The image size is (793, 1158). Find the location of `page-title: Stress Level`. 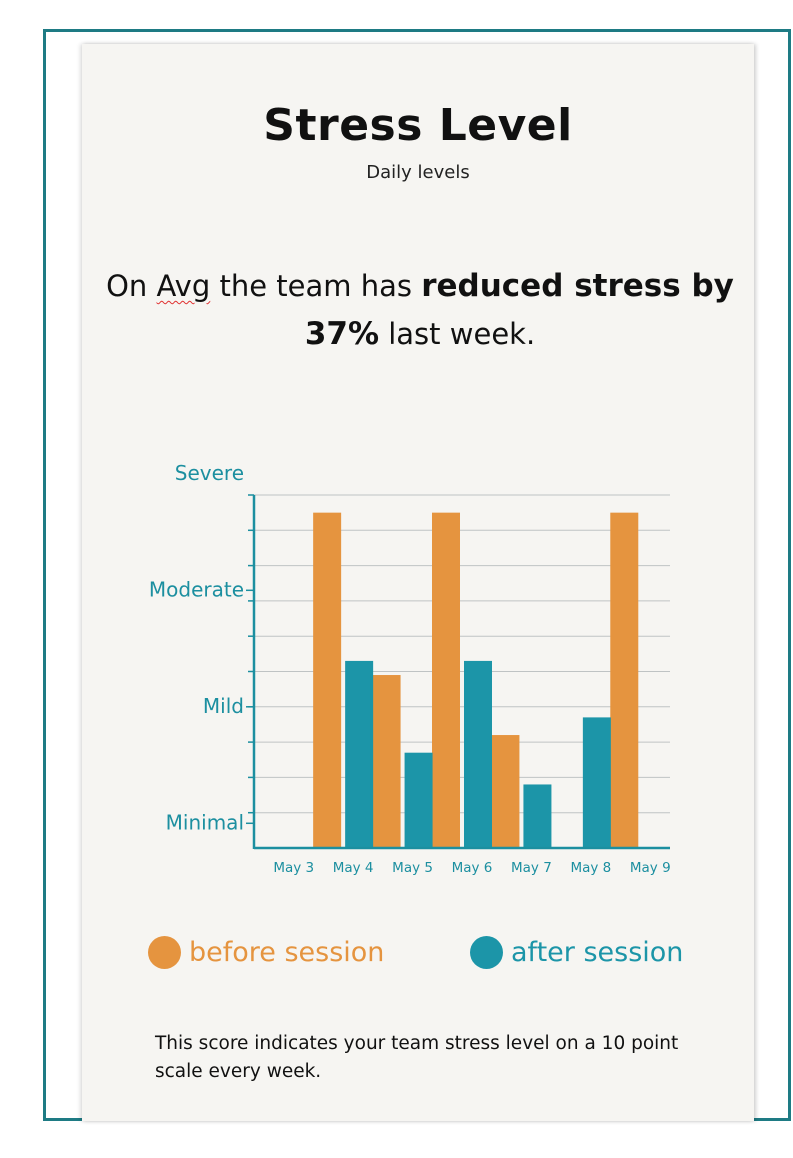

page-title: Stress Level is located at coordinates (418, 125).